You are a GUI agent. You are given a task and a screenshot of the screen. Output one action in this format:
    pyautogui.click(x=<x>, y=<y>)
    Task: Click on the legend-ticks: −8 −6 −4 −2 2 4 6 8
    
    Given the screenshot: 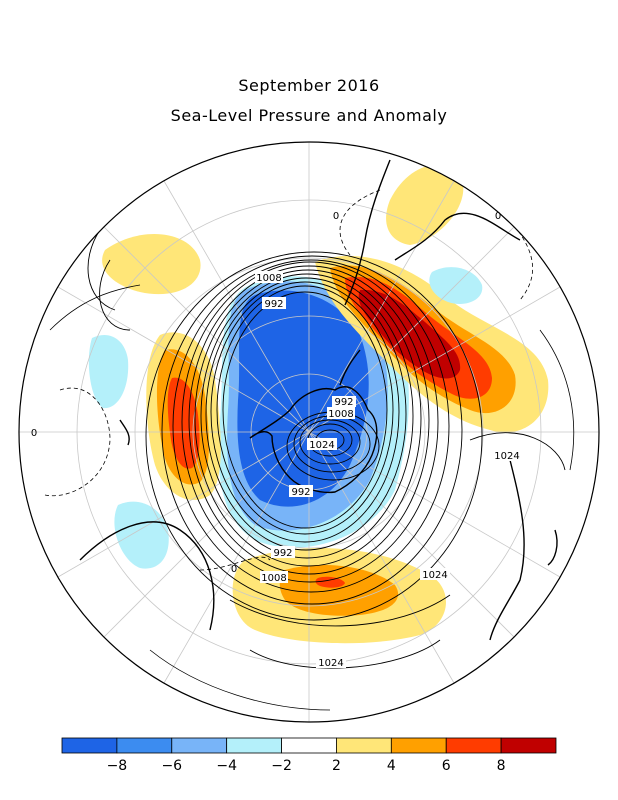 What is the action you would take?
    pyautogui.click(x=306, y=766)
    